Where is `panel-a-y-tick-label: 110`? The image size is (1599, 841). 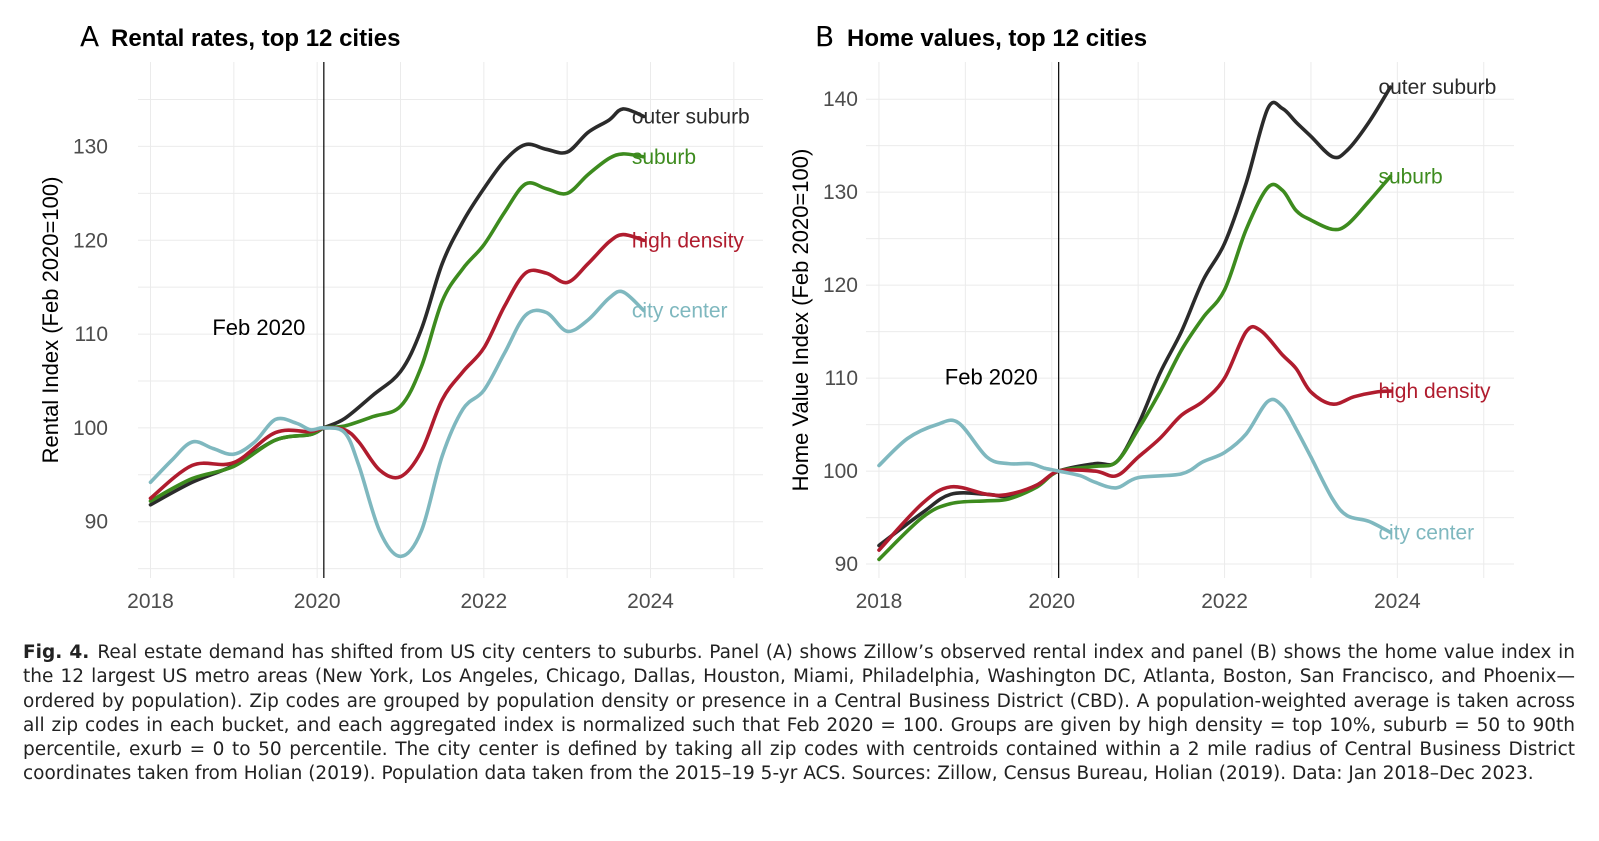 panel-a-y-tick-label: 110 is located at coordinates (91, 334).